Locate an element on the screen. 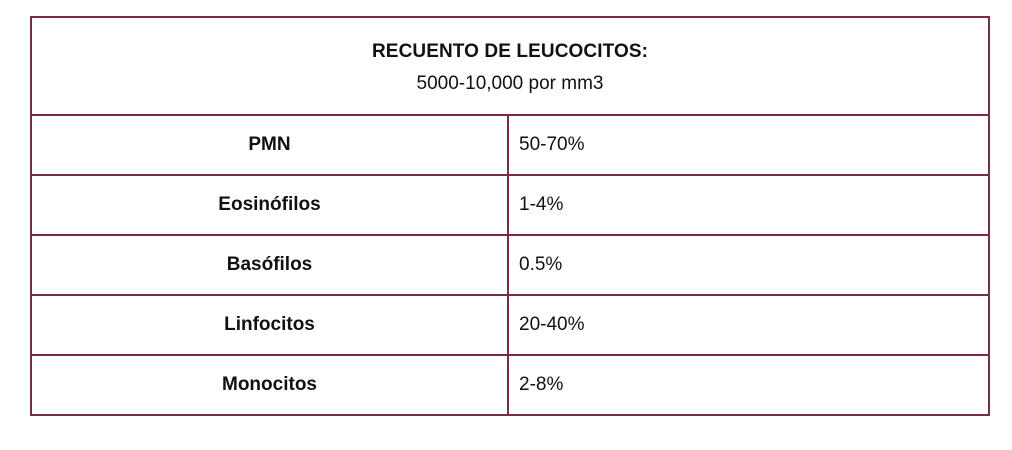  table-row: Basófilos 0.5% is located at coordinates (510, 265).